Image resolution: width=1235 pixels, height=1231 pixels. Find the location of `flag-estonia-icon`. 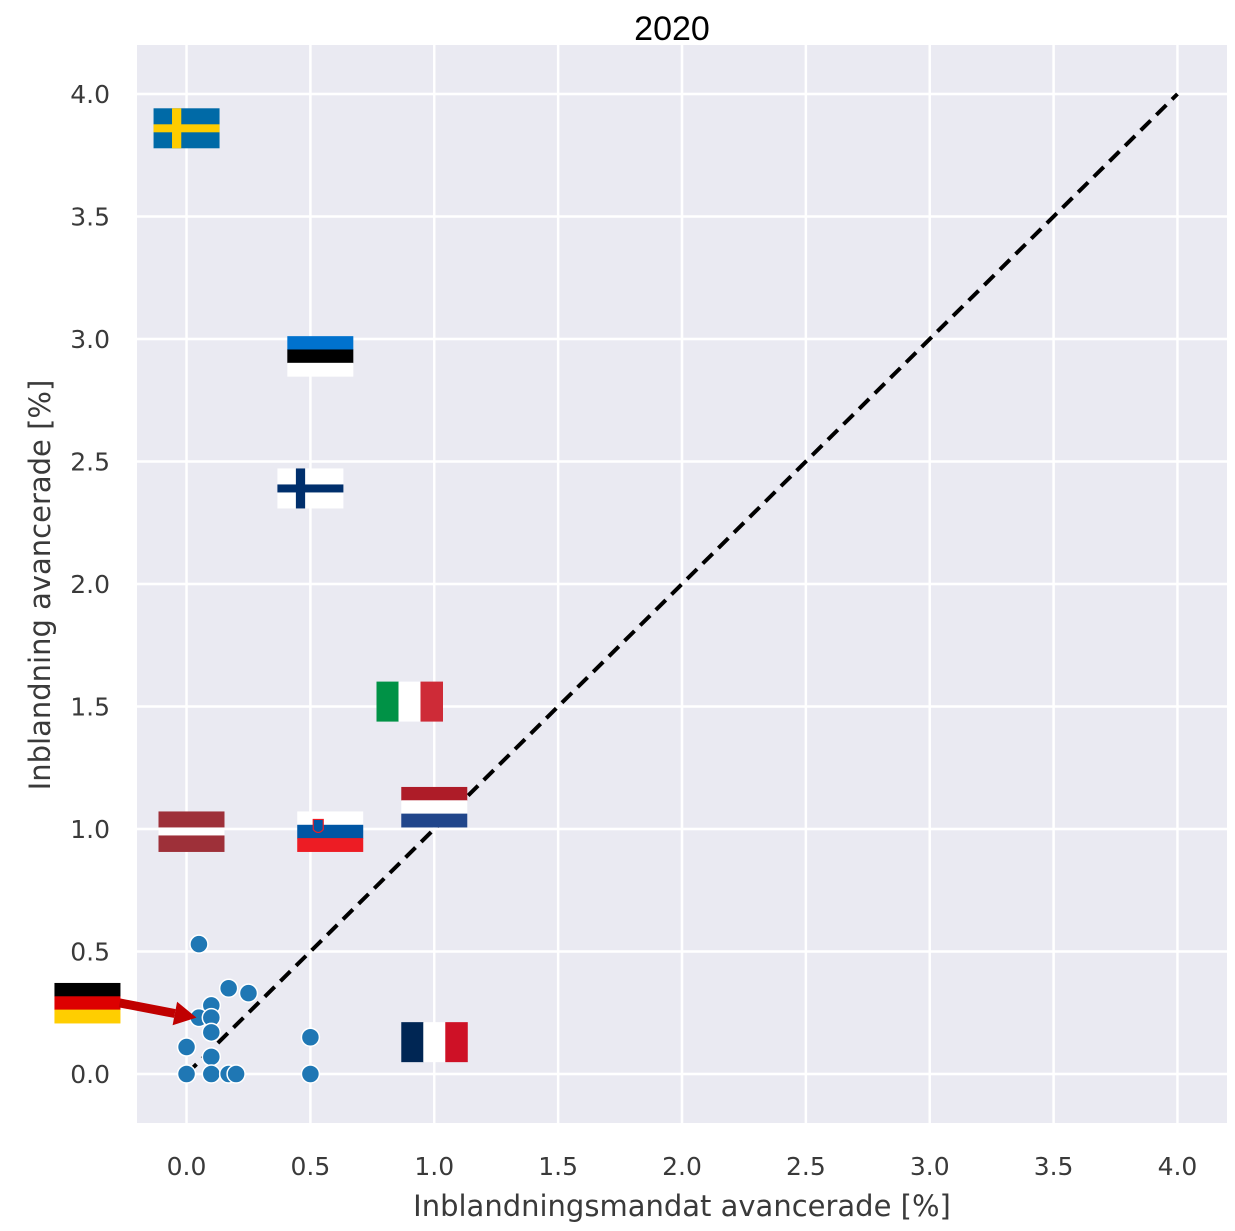

flag-estonia-icon is located at coordinates (320, 356).